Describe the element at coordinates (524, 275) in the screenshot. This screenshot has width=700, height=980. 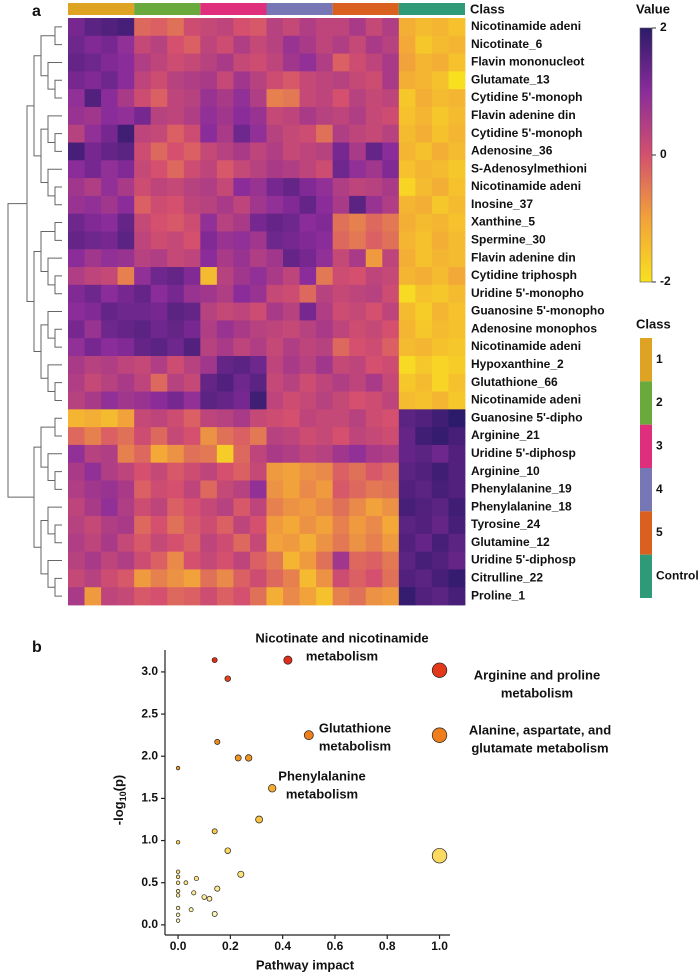
I see `row-label: Cytidine triphosph` at that location.